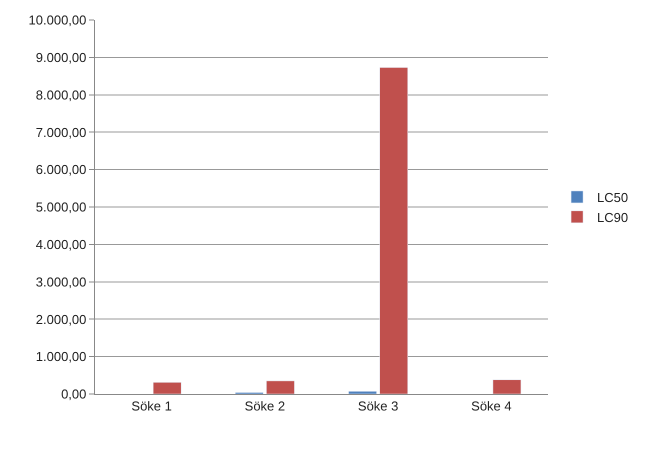 The width and height of the screenshot is (648, 449). I want to click on y-tick-label: 7.000,00, so click(61, 132).